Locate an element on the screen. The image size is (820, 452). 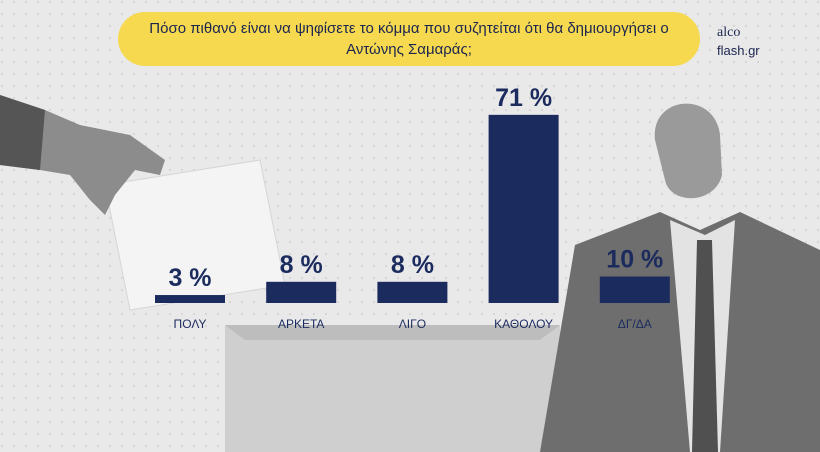
value-label: 10 % is located at coordinates (634, 260).